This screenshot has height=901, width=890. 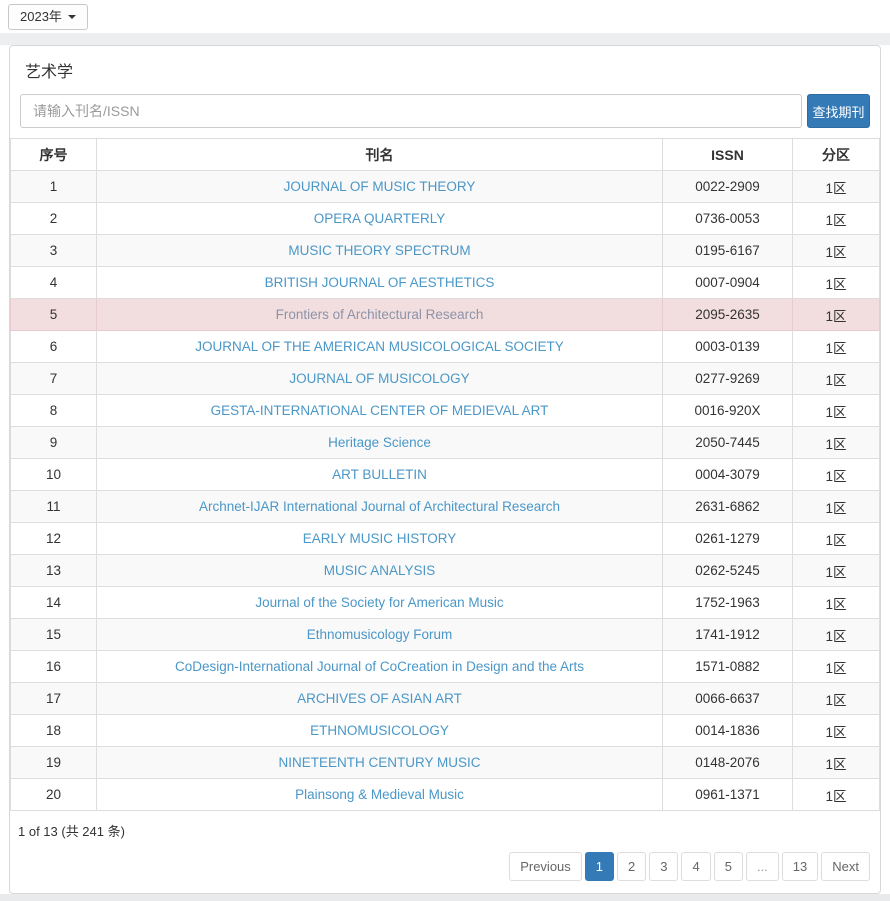 I want to click on row-name-cell: JOURNAL OF MUSICOLOGY, so click(x=379, y=378).